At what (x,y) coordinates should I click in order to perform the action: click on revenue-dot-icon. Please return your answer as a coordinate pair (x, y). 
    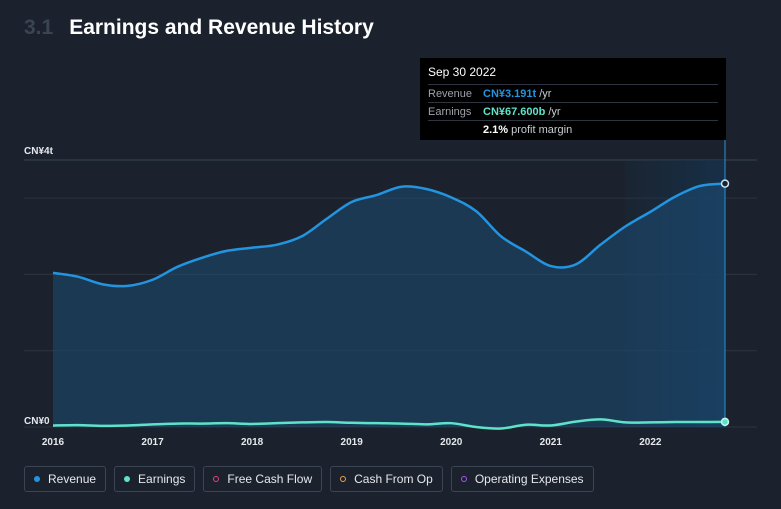
    Looking at the image, I should click on (37, 479).